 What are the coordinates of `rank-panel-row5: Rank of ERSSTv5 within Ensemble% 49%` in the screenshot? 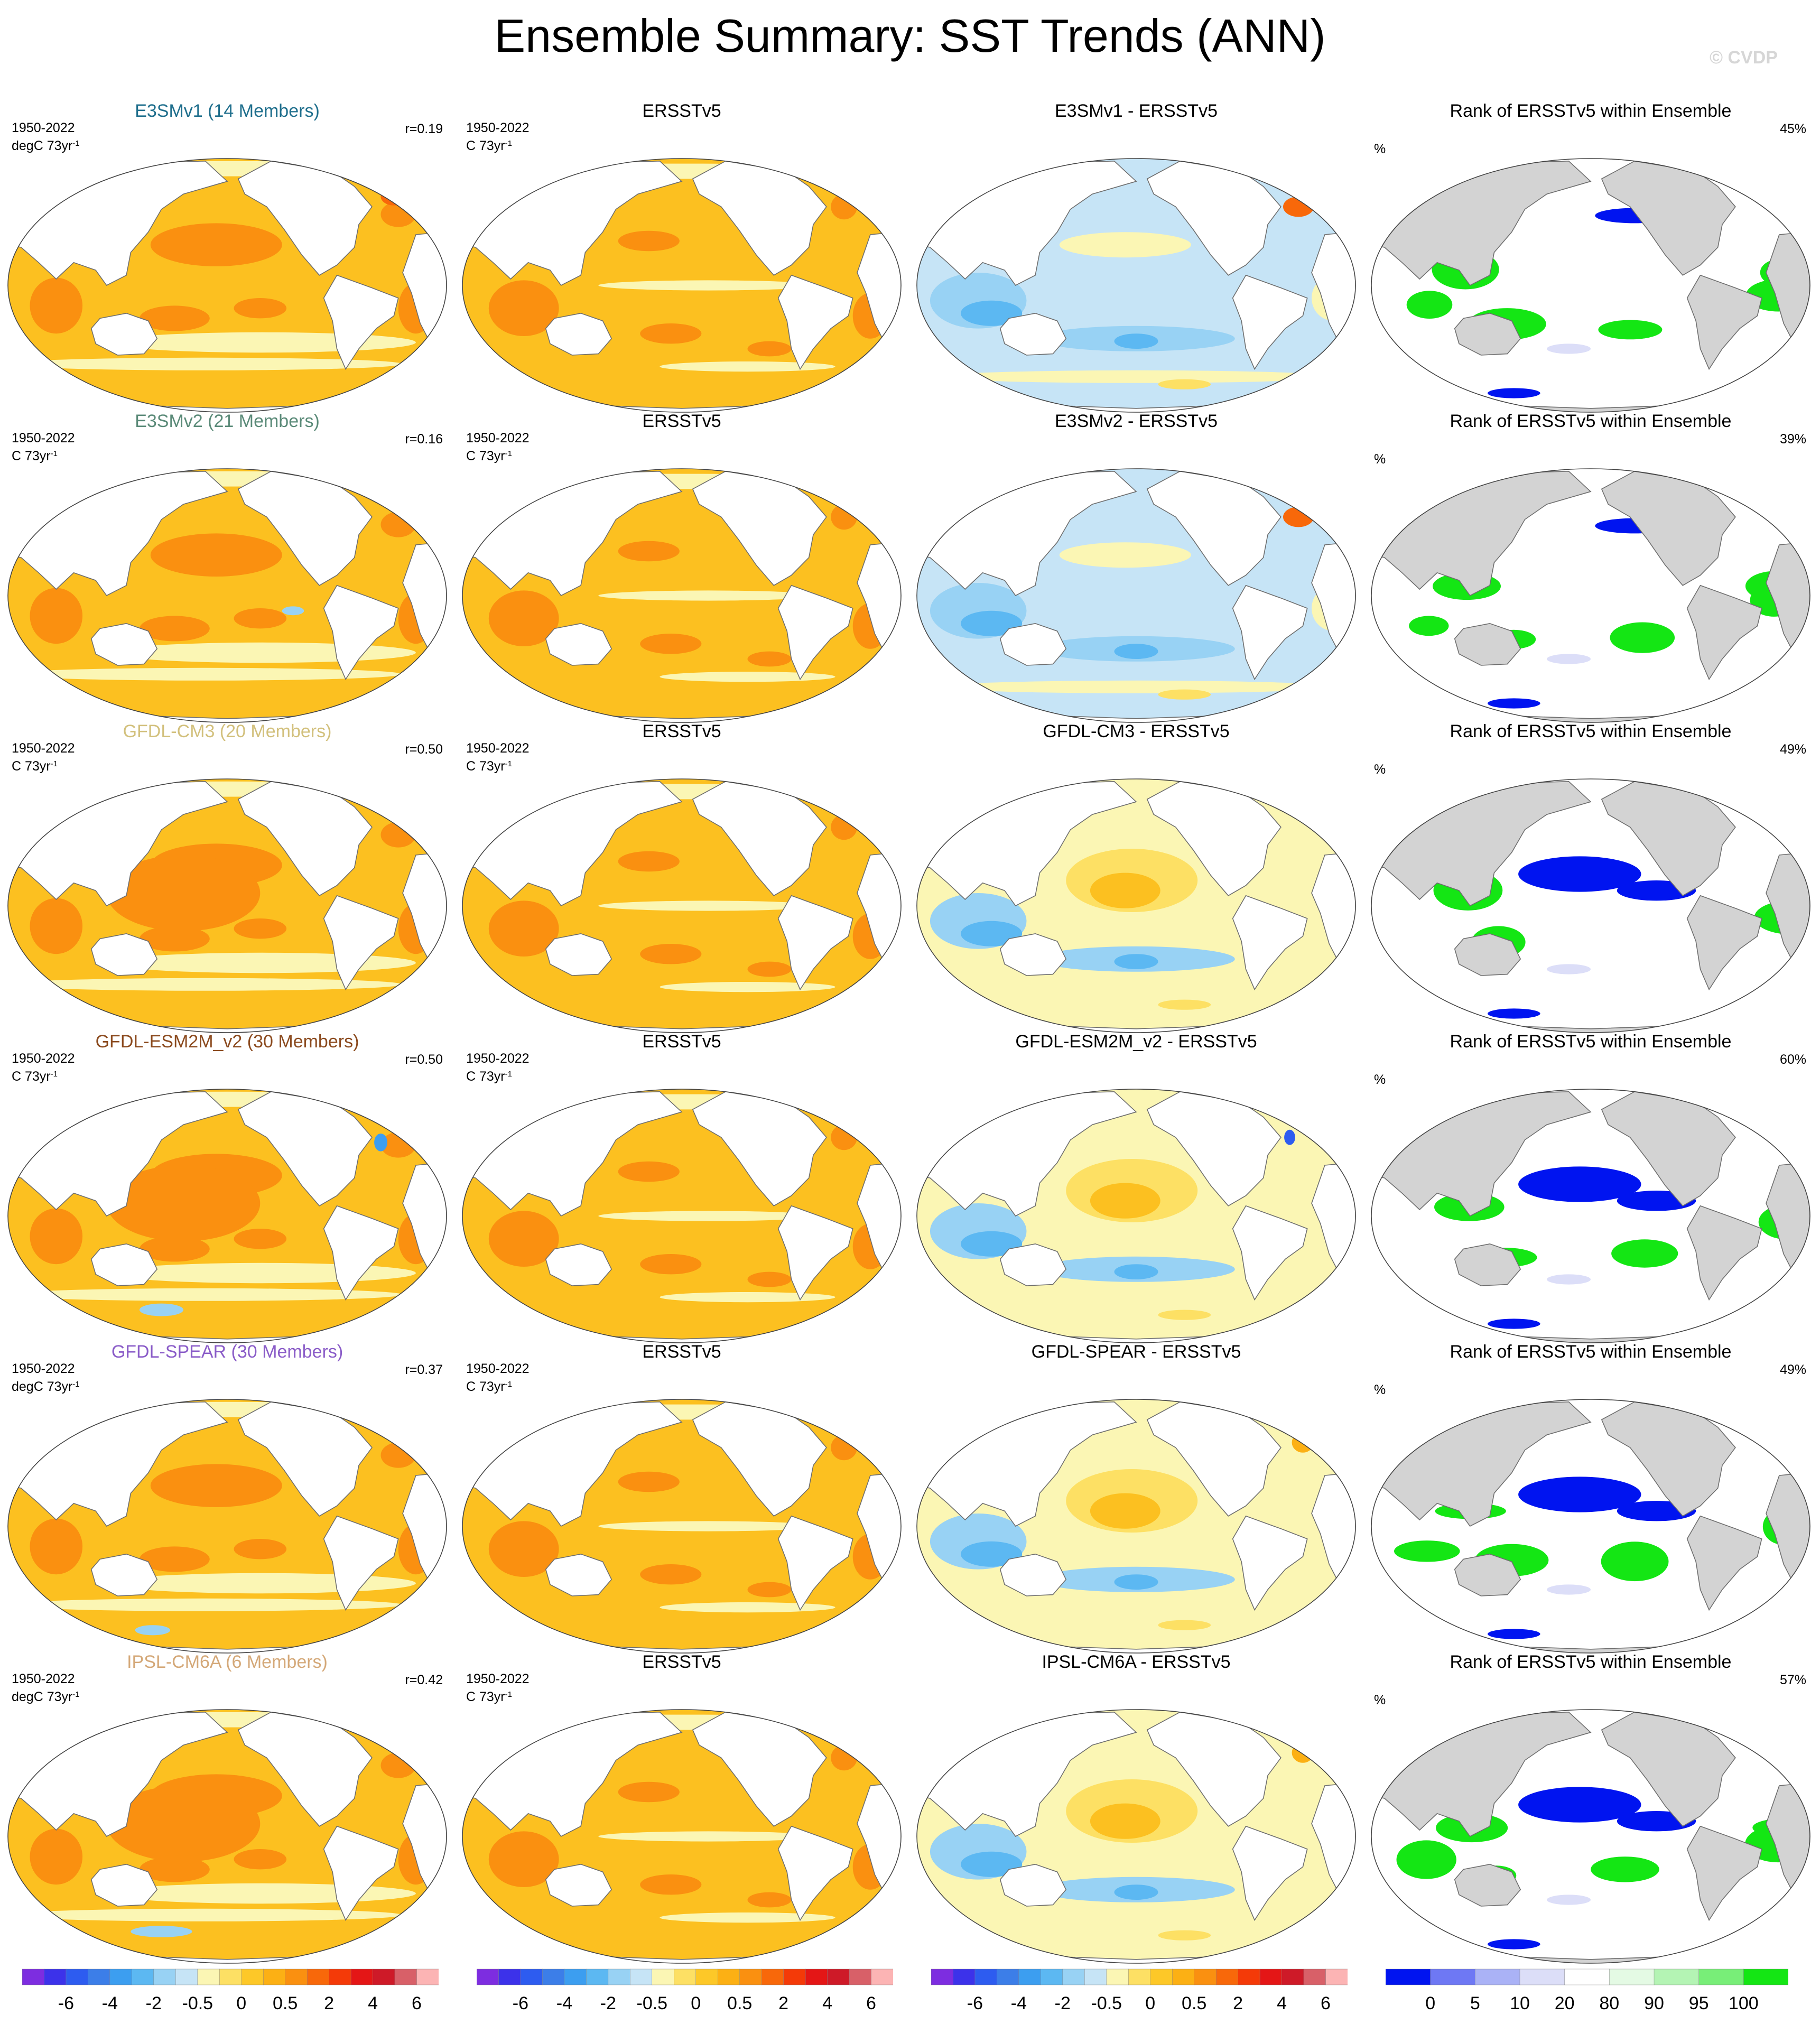 It's located at (1590, 1498).